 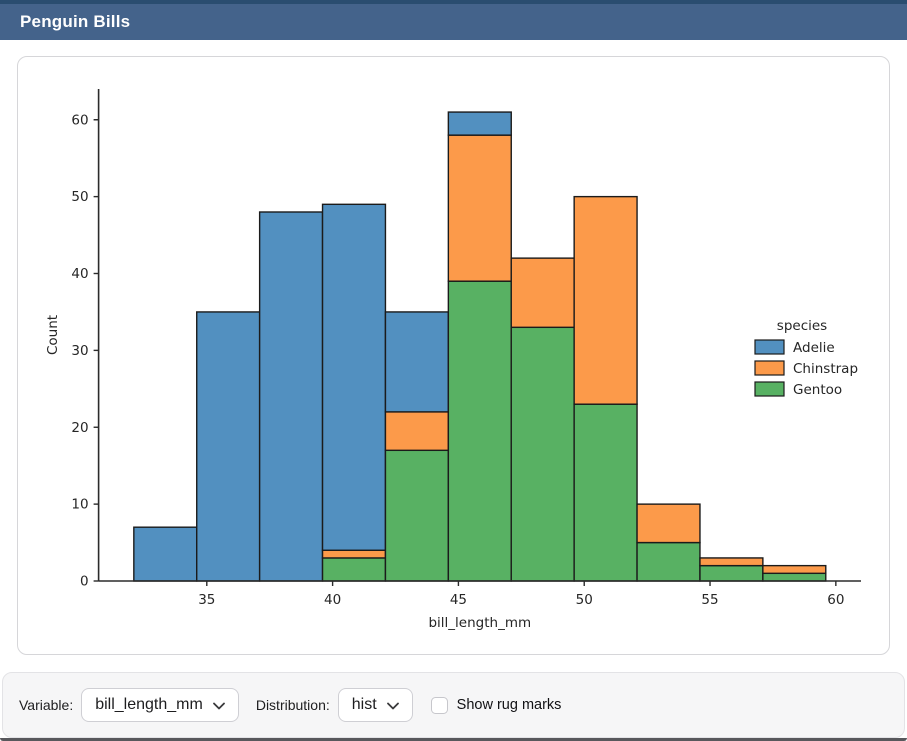 What do you see at coordinates (458, 600) in the screenshot?
I see `svg-text: 45` at bounding box center [458, 600].